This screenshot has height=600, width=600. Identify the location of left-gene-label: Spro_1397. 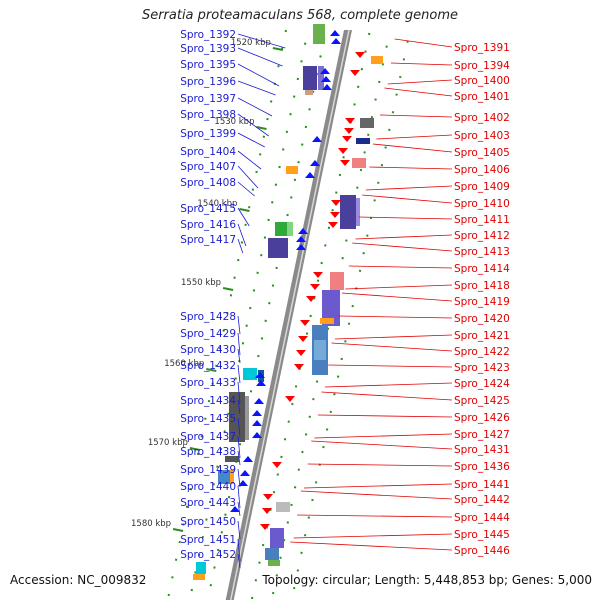
(208, 99).